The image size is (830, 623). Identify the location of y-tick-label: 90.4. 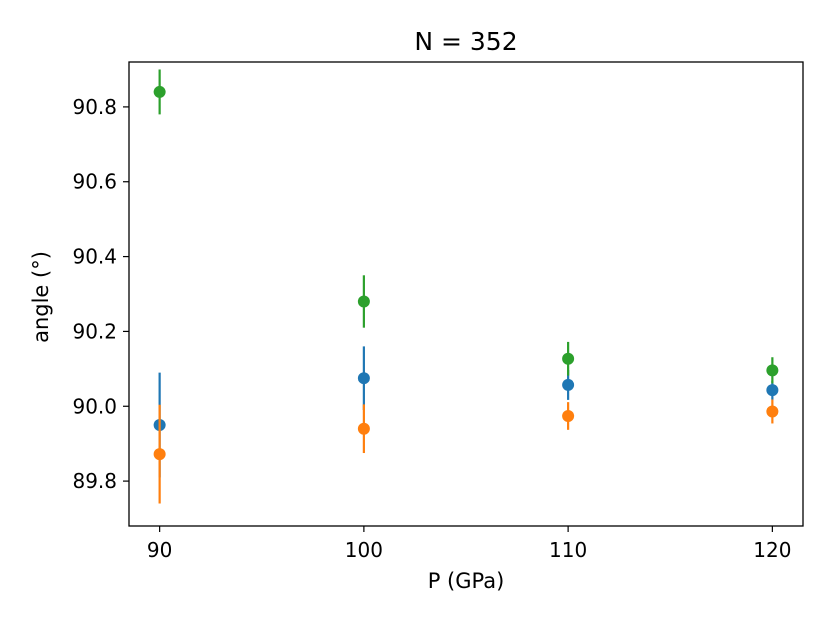
(94, 257).